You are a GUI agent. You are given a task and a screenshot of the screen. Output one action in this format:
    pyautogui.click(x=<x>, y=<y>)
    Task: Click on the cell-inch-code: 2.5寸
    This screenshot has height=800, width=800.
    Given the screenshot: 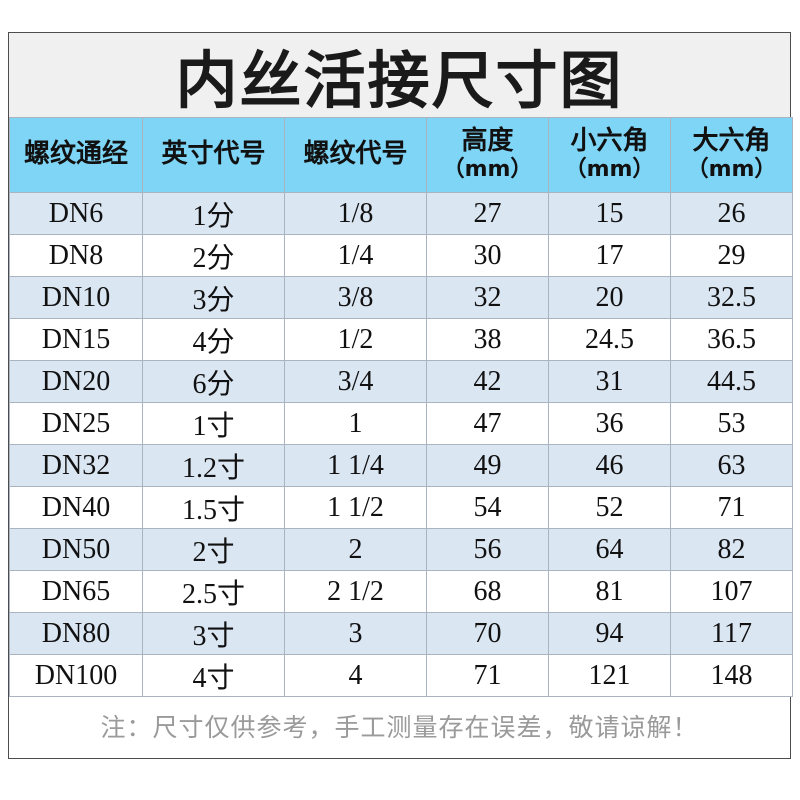 What is the action you would take?
    pyautogui.click(x=213, y=591)
    